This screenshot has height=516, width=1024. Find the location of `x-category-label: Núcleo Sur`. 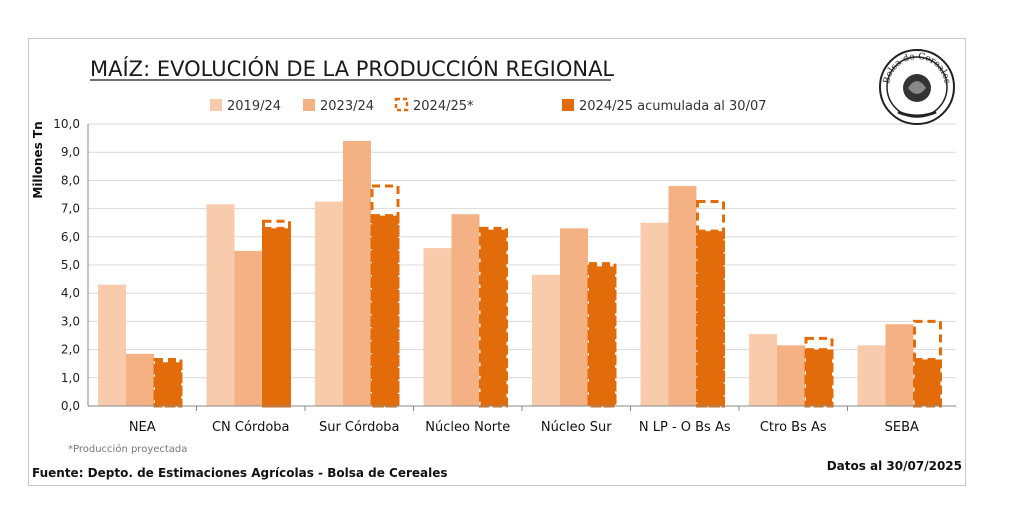

x-category-label: Núcleo Sur is located at coordinates (576, 427).